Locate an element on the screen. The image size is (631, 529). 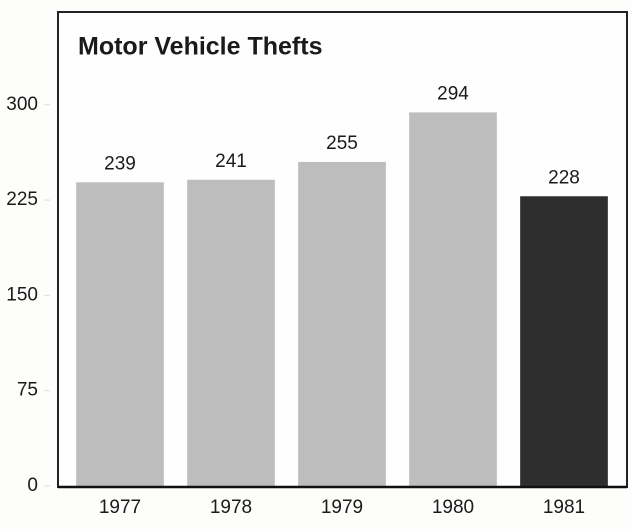
y-tick-label: 0 is located at coordinates (32, 485).